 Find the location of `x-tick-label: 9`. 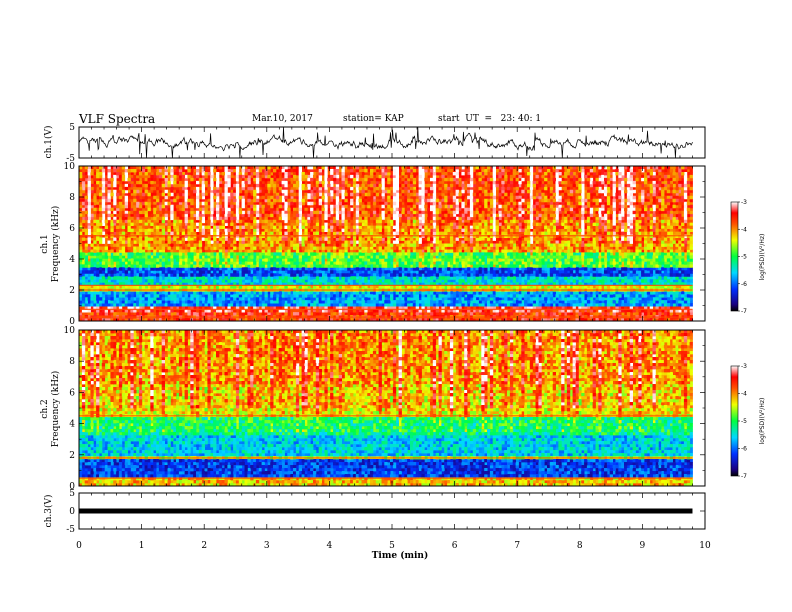

x-tick-label: 9 is located at coordinates (643, 546).